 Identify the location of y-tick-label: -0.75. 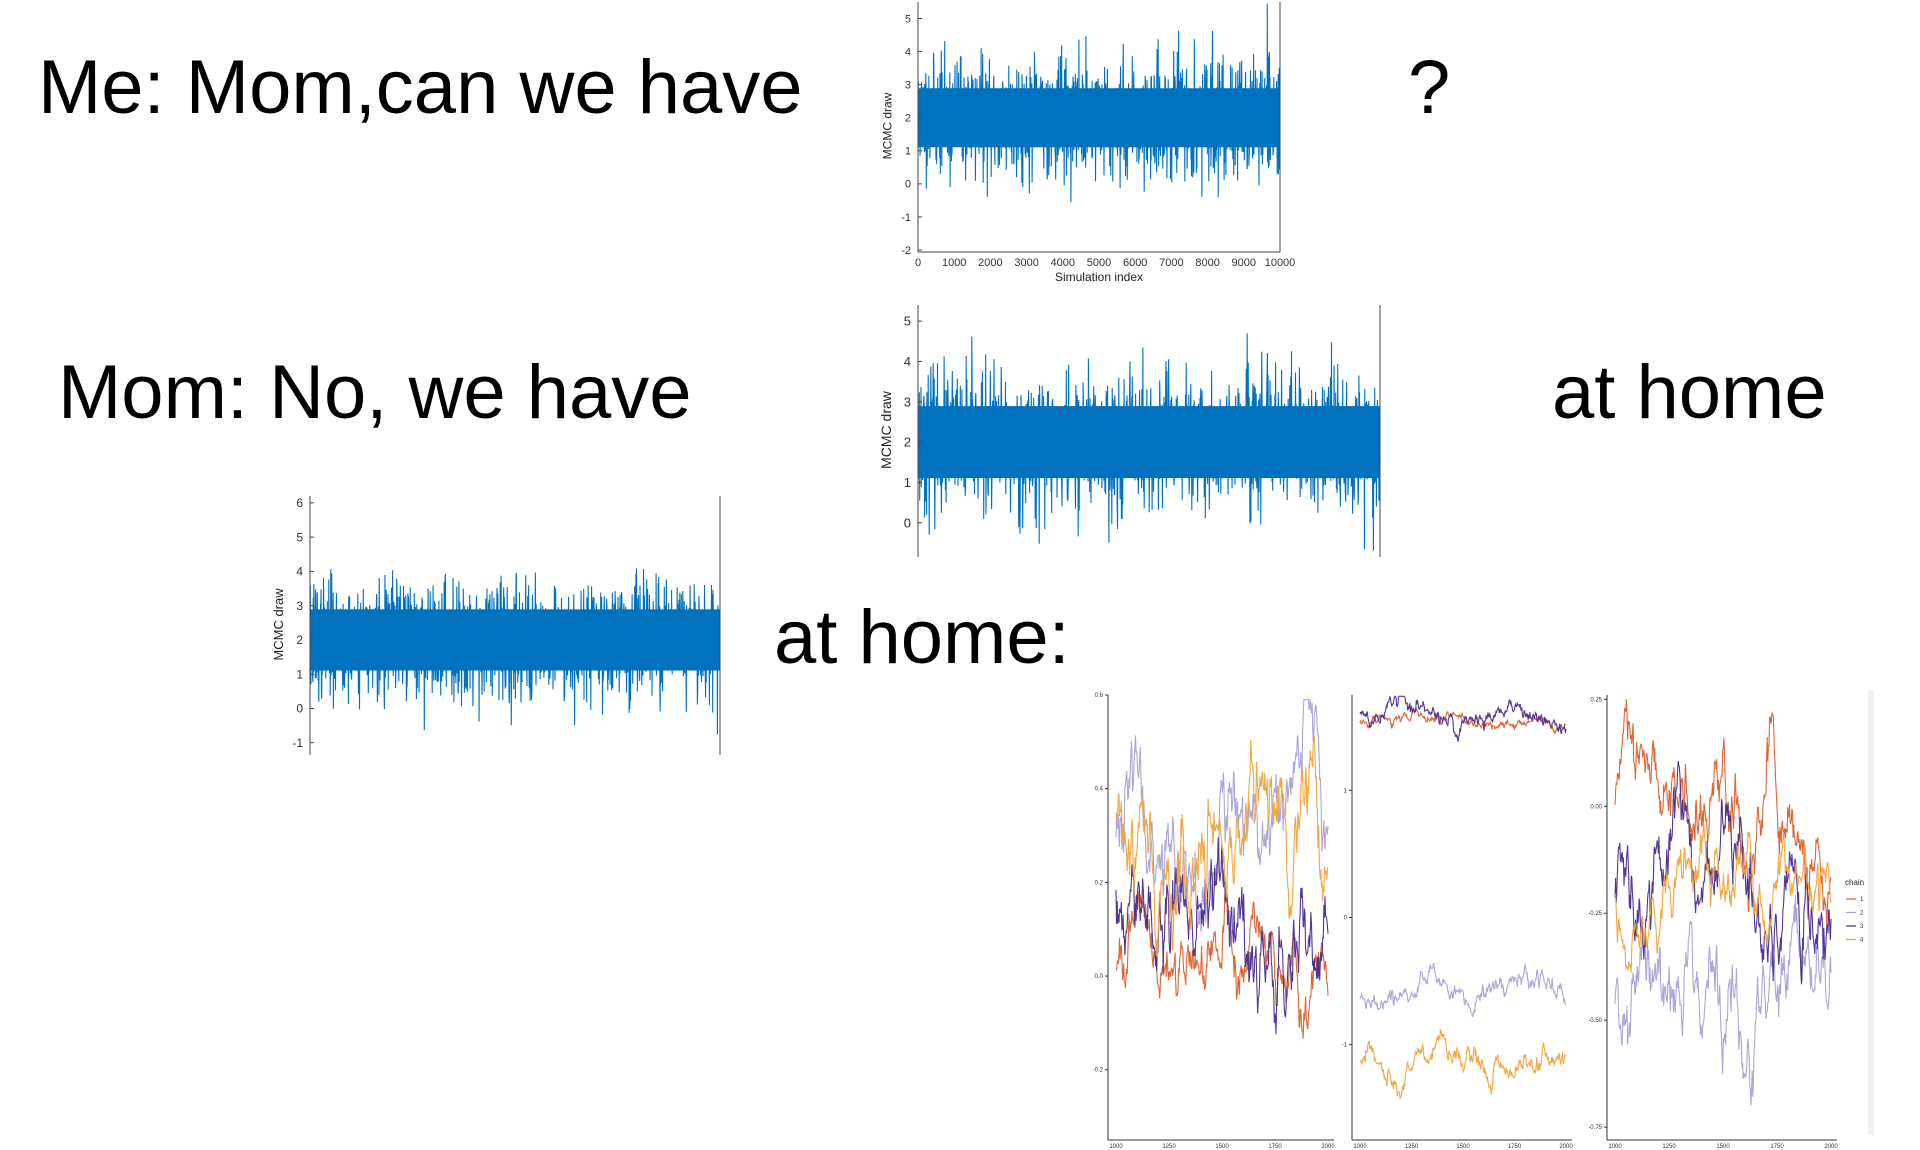
(1595, 1128).